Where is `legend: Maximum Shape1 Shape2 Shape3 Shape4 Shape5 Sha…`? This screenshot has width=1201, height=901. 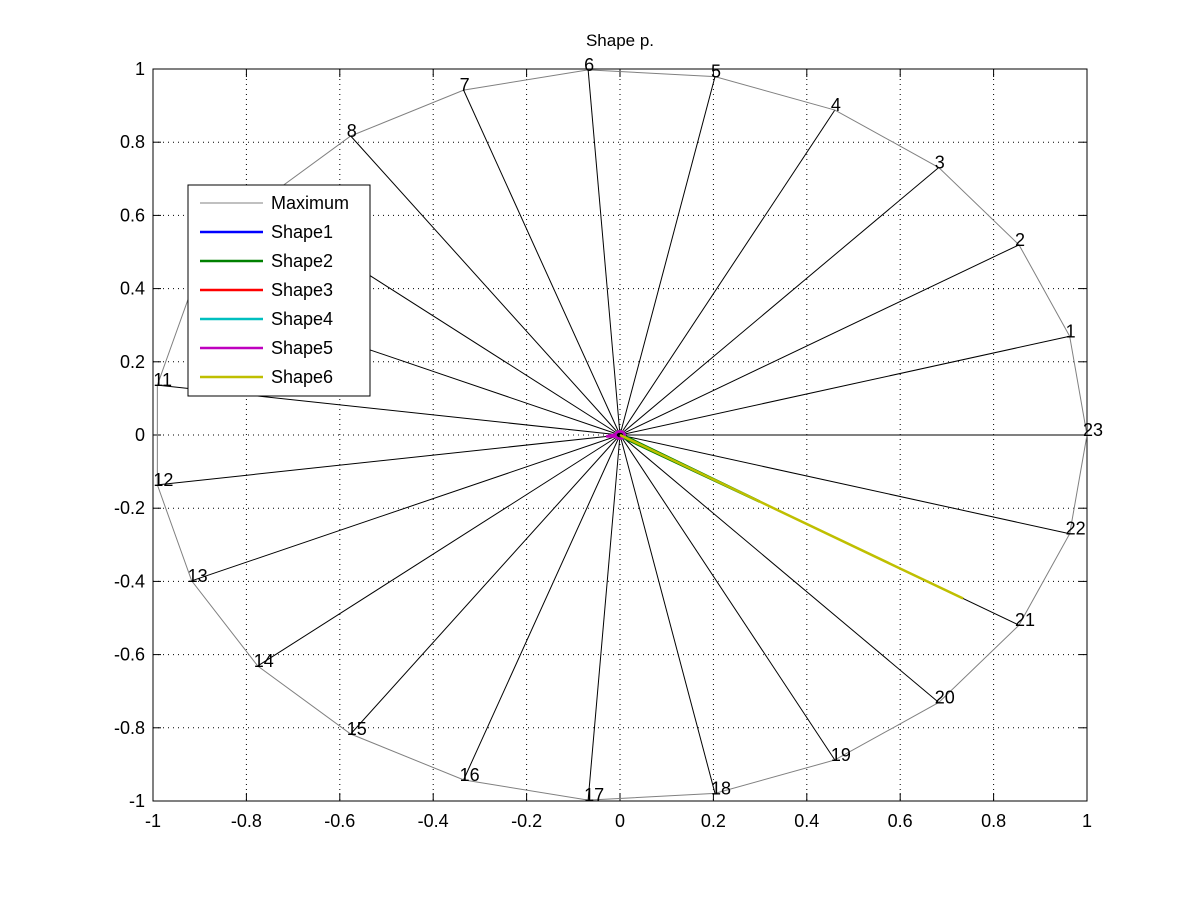 legend: Maximum Shape1 Shape2 Shape3 Shape4 Shape5 Sha… is located at coordinates (279, 290).